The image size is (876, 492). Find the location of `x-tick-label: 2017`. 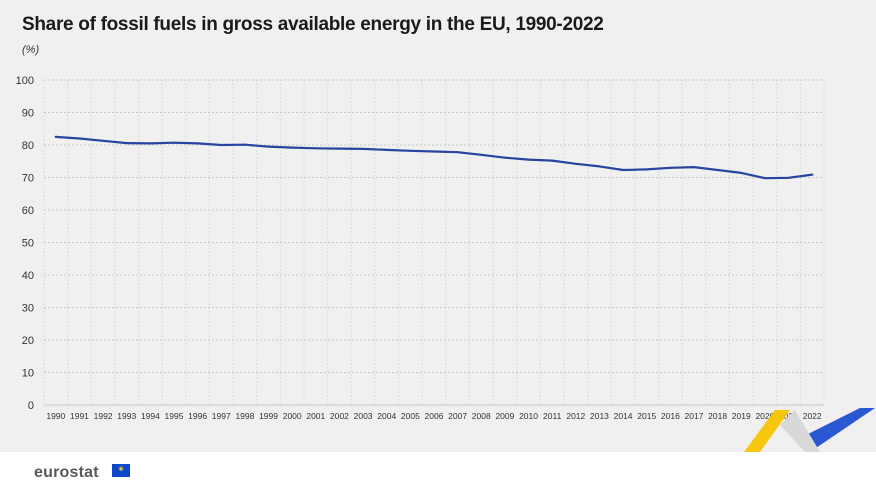

x-tick-label: 2017 is located at coordinates (694, 416).